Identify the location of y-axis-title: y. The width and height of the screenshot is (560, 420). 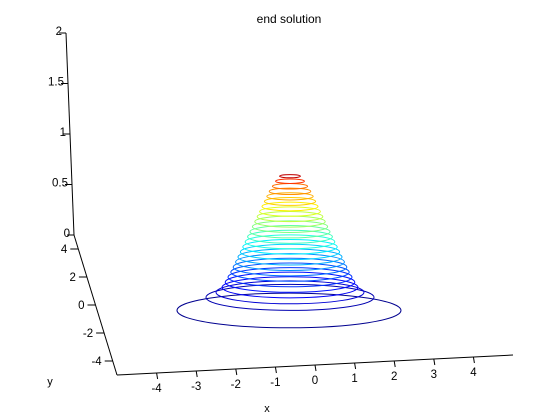
(50, 382).